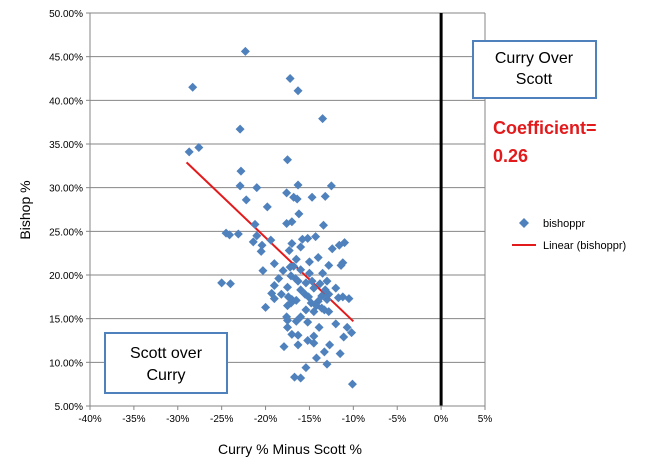 This screenshot has width=646, height=471. I want to click on y-tick-label: 50.00%, so click(66, 14).